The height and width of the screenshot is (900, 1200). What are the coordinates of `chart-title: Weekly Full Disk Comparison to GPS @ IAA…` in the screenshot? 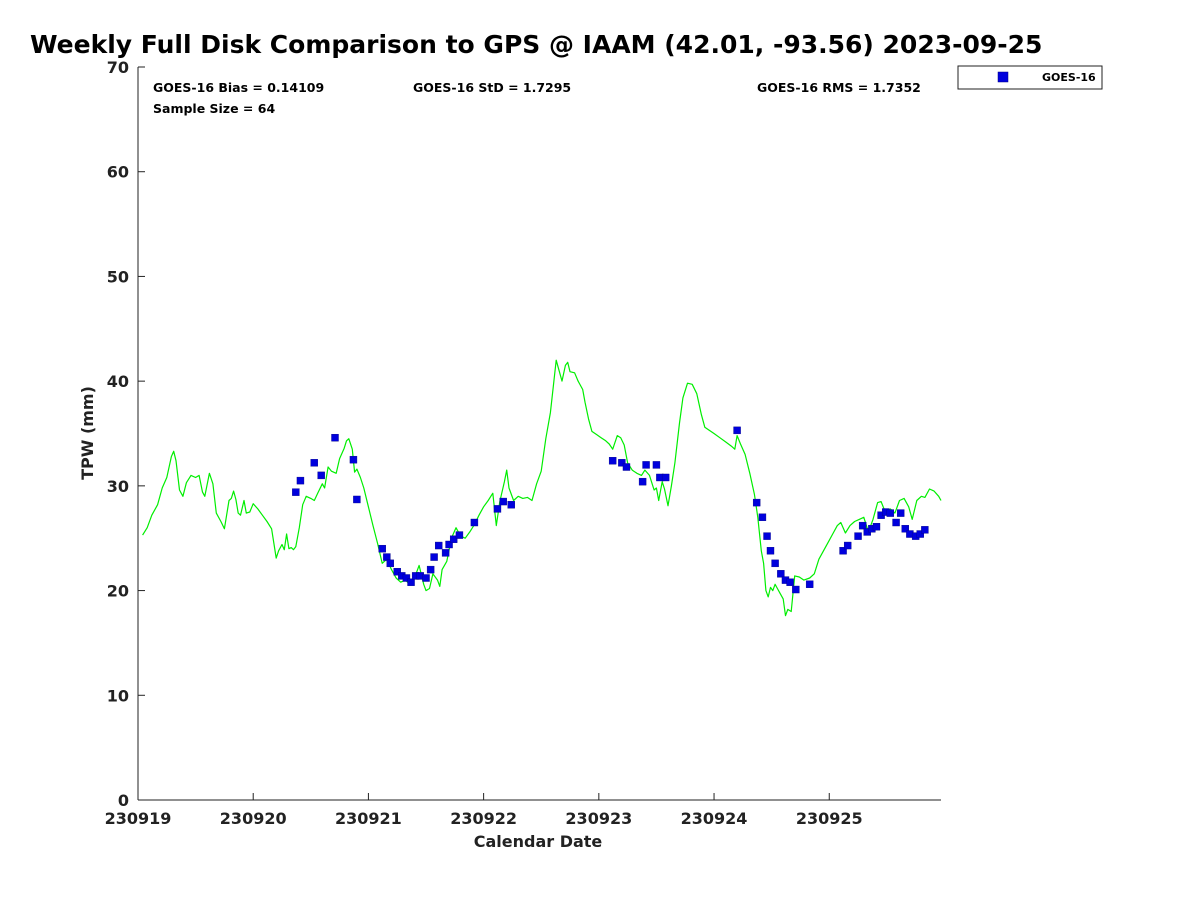 It's located at (536, 44).